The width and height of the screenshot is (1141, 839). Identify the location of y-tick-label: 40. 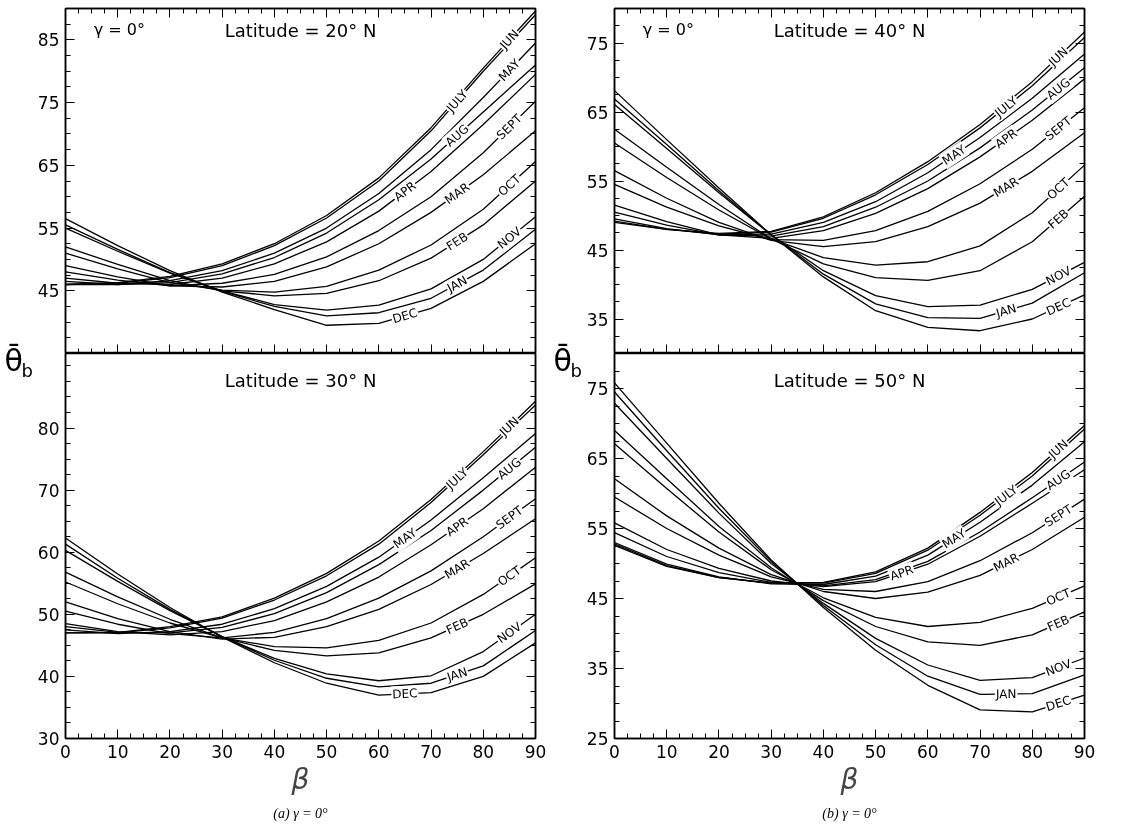
(48, 676).